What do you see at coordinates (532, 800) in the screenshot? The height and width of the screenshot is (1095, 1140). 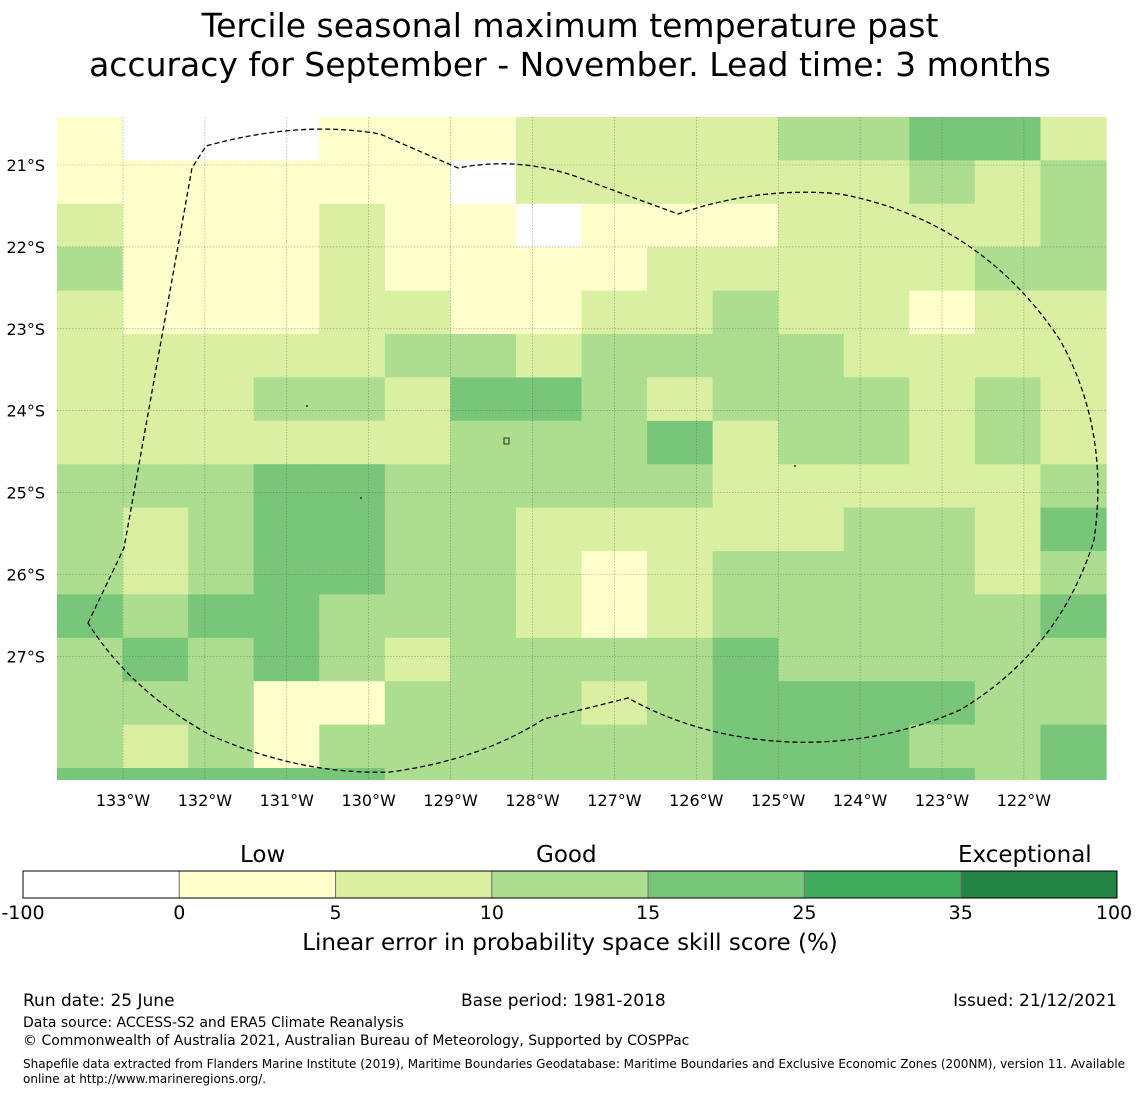 I see `longitude-label: 128°W` at bounding box center [532, 800].